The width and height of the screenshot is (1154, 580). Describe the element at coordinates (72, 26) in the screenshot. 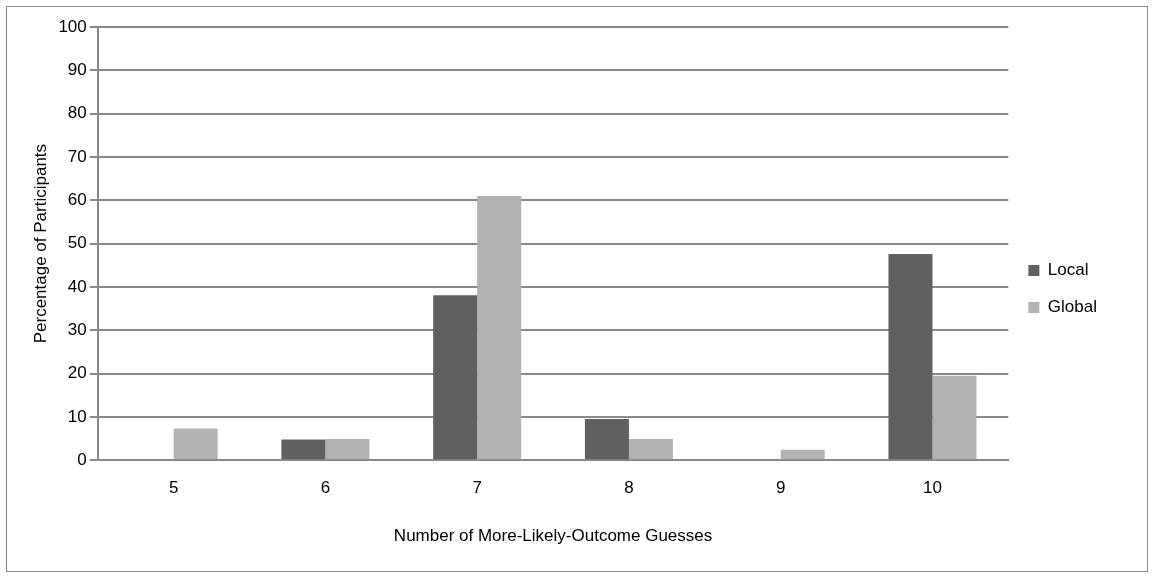

I see `y-tick-label: 100` at that location.